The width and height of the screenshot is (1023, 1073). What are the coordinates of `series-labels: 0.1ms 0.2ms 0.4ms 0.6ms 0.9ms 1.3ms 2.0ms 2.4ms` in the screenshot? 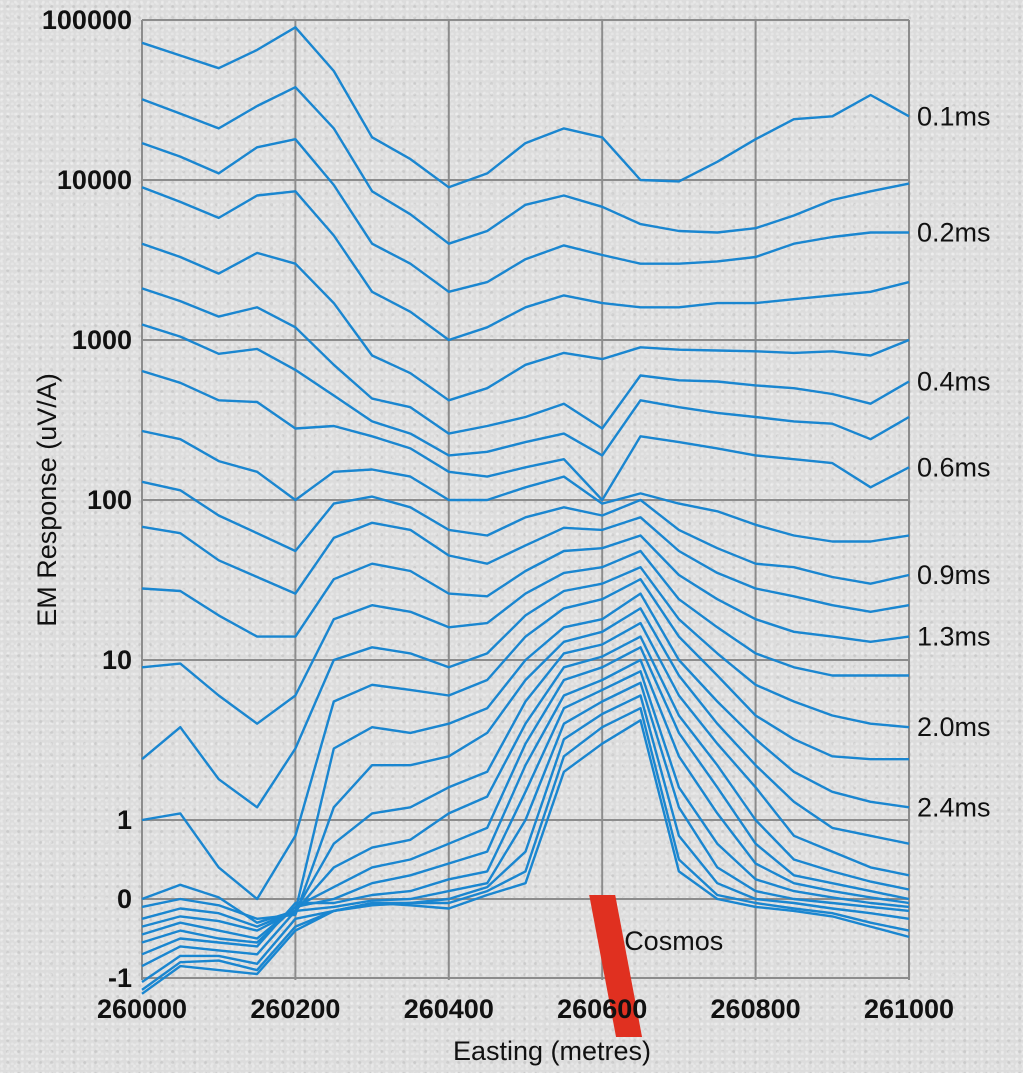 It's located at (954, 461).